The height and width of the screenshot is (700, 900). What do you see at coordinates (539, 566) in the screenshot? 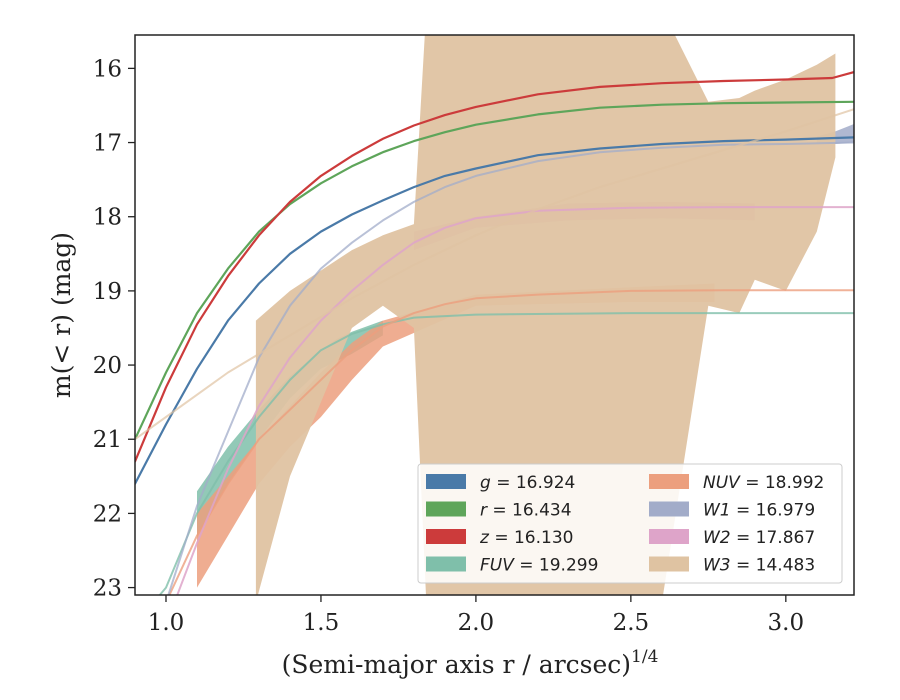
I see `legend-label-fuv: FUV = 19.299` at bounding box center [539, 566].